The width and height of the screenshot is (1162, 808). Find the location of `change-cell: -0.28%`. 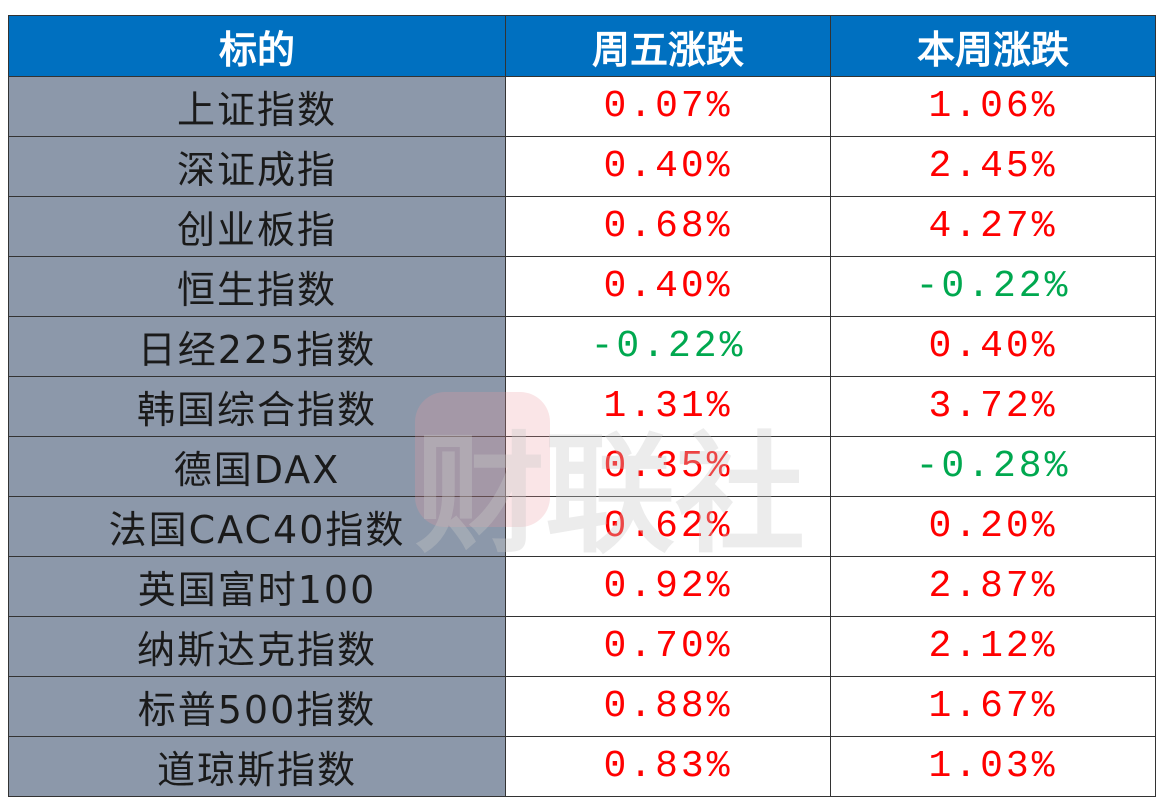

change-cell: -0.28% is located at coordinates (993, 466).